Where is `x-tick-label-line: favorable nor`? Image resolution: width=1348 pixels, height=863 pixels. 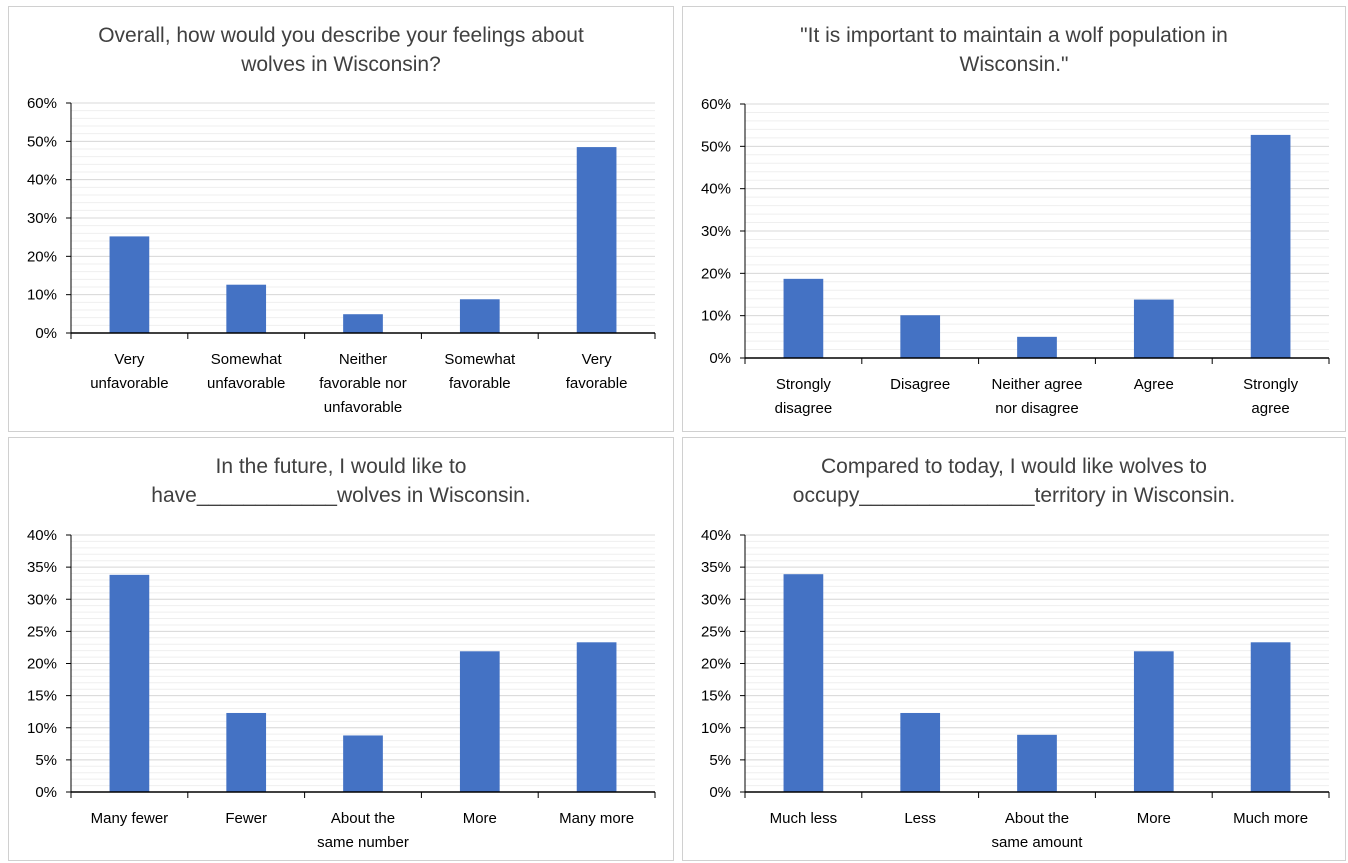
x-tick-label-line: favorable nor is located at coordinates (363, 383).